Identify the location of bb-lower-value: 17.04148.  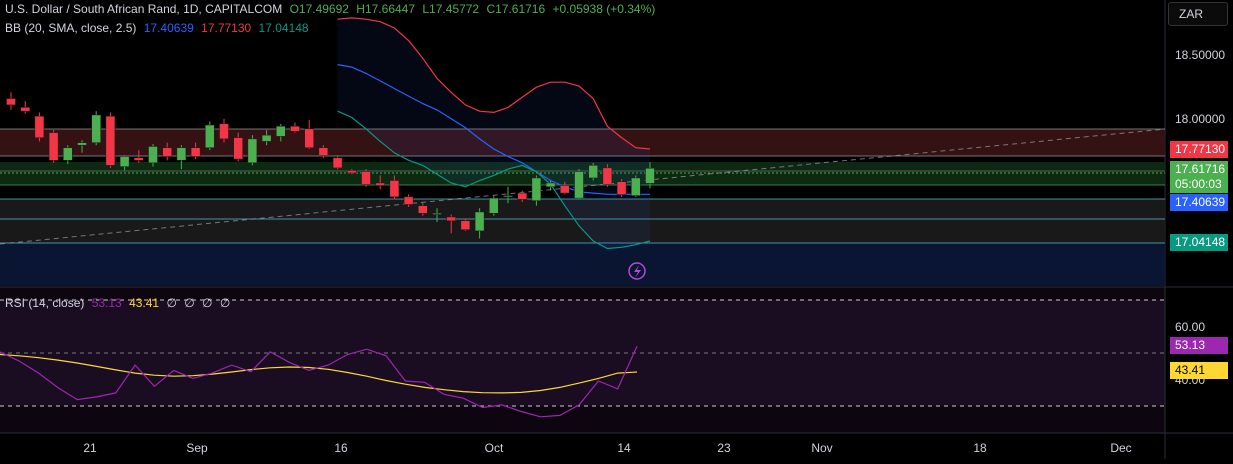
(283, 28).